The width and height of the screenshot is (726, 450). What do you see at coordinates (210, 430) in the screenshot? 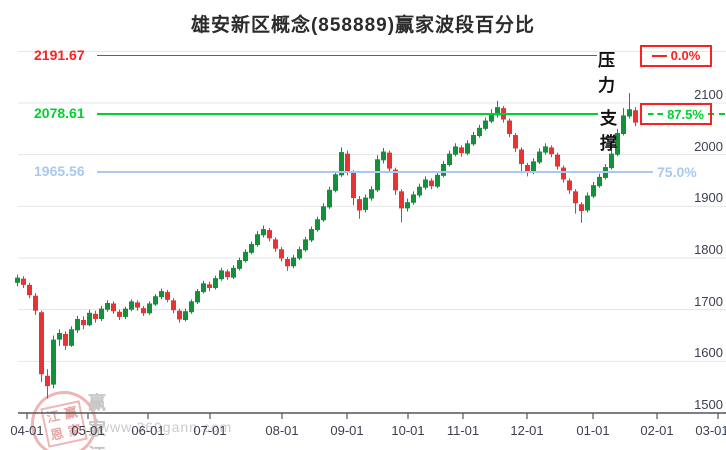
I see `x-axis-label: 07-01` at bounding box center [210, 430].